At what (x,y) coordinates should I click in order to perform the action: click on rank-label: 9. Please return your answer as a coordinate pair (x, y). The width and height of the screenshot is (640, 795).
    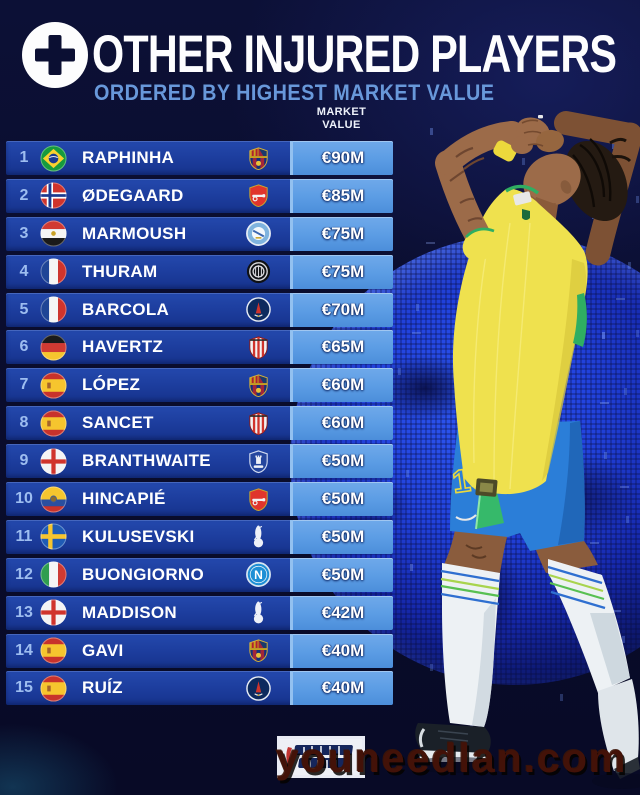
    Looking at the image, I should click on (24, 461).